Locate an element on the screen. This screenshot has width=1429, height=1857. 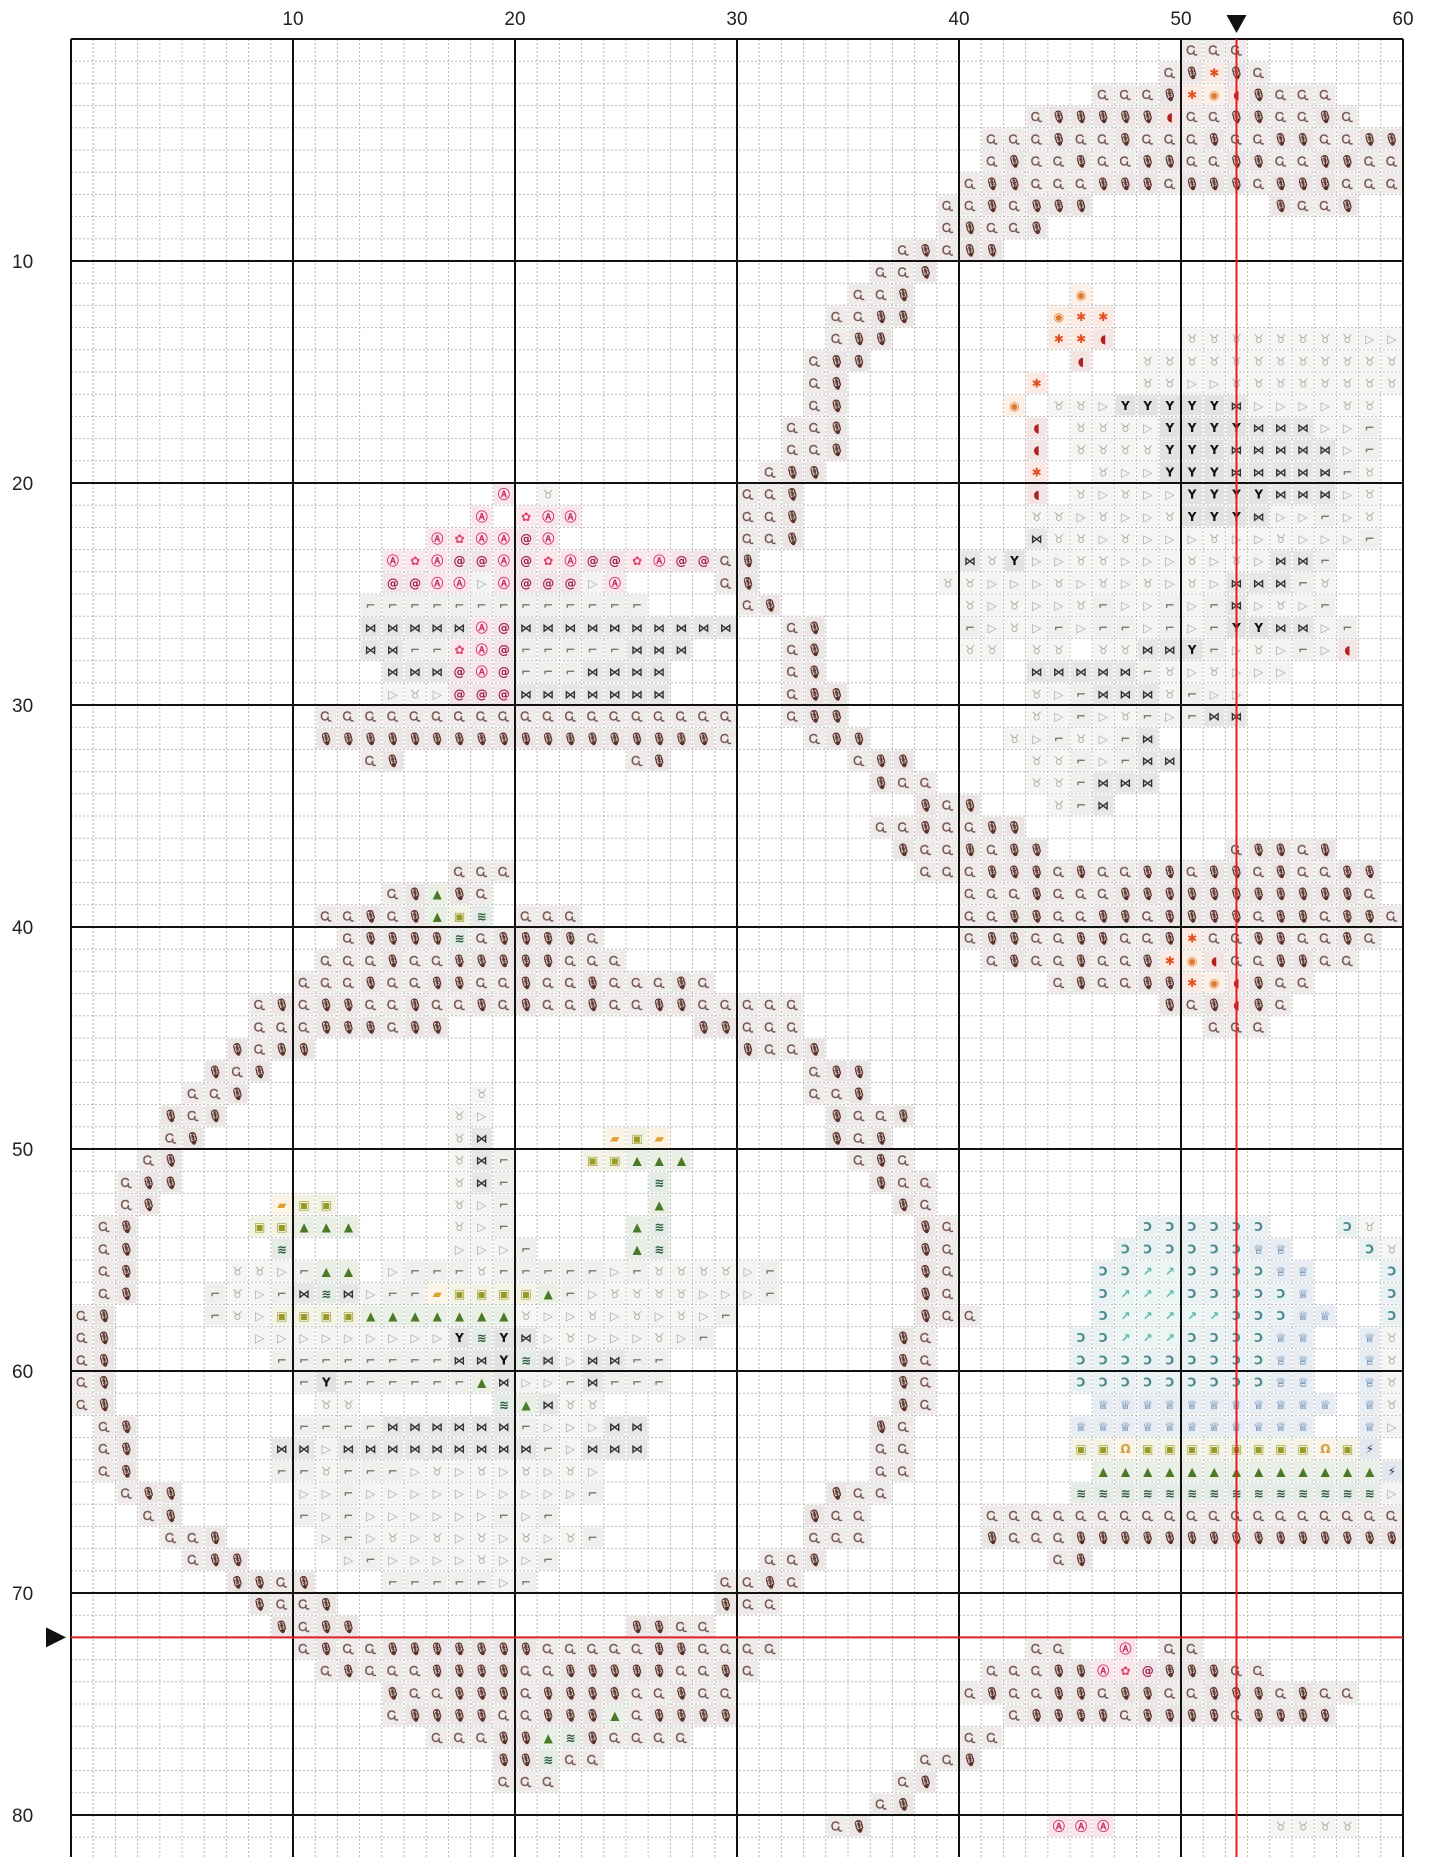
stitch-symbol: ♕ is located at coordinates (1369, 1405).